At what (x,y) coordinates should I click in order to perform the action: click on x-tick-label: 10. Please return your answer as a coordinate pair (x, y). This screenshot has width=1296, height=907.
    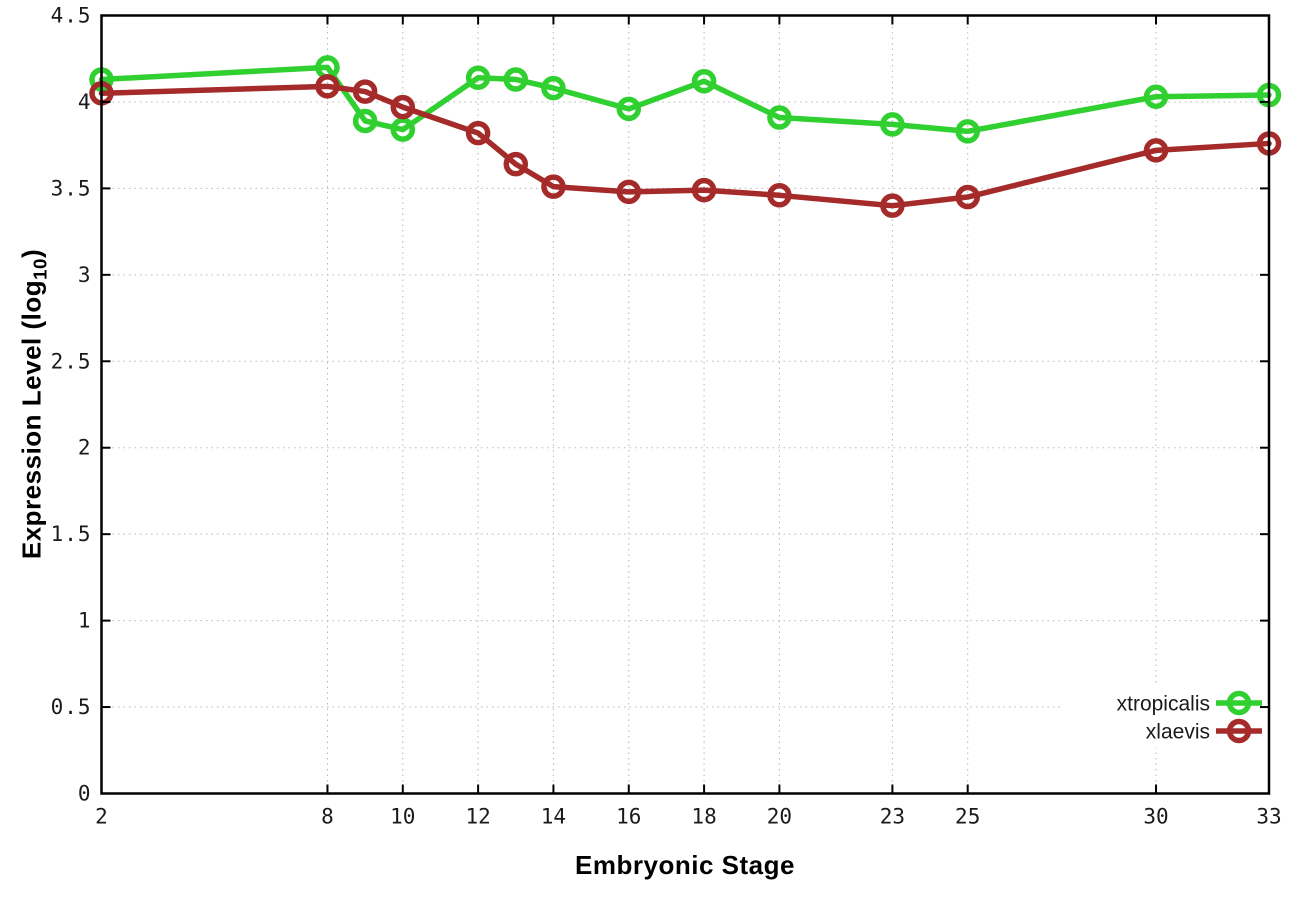
    Looking at the image, I should click on (402, 817).